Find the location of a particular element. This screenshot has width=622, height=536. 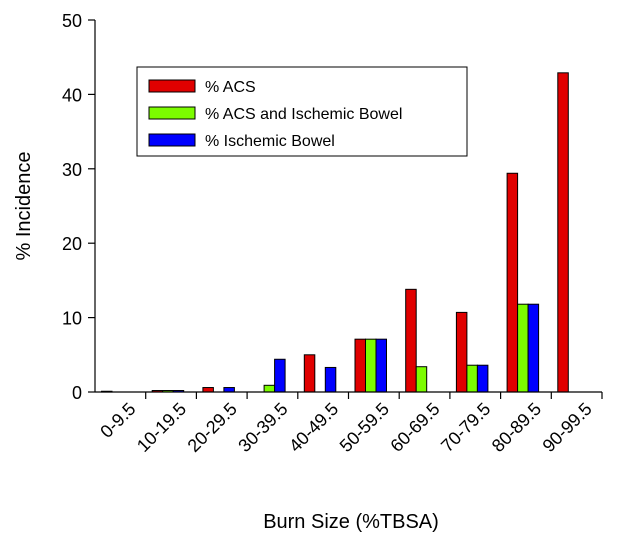

legend-label: % ACS and Ischemic Bowel is located at coordinates (303, 114).